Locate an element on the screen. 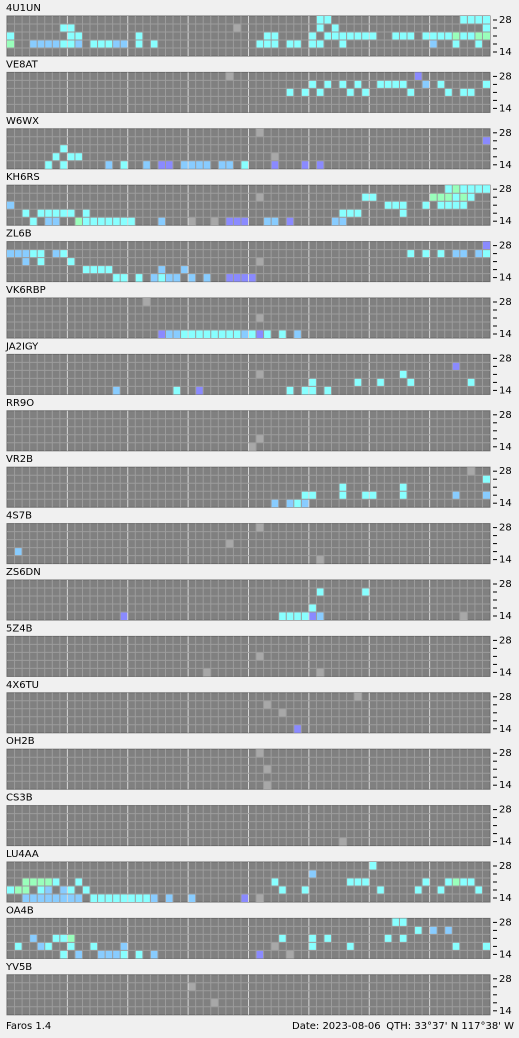 The height and width of the screenshot is (1038, 519). beacon-name: VK6RBP is located at coordinates (26, 290).